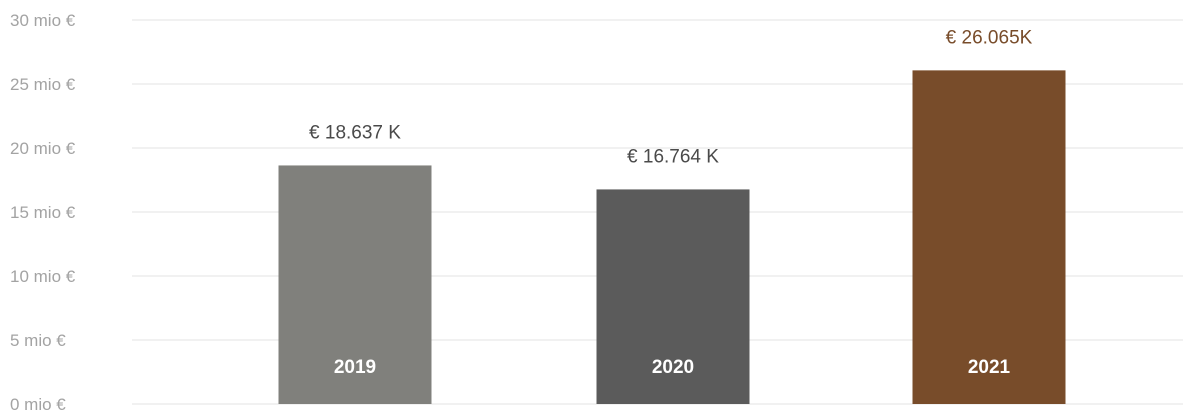  What do you see at coordinates (38, 340) in the screenshot?
I see `y-tick-label: 5 mio €` at bounding box center [38, 340].